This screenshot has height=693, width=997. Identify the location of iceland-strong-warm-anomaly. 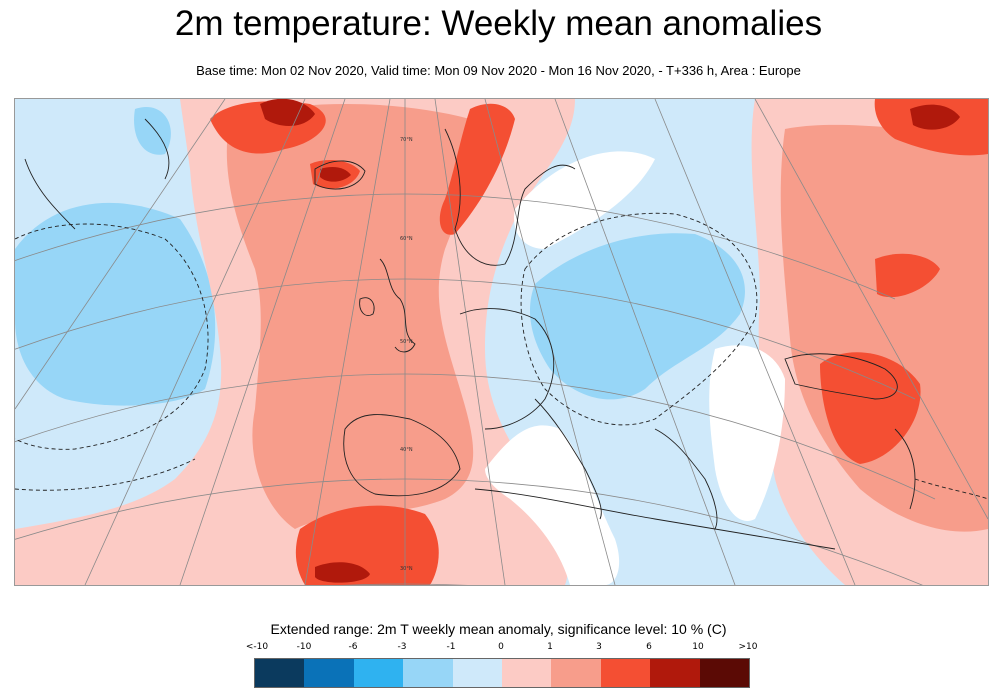
(335, 174).